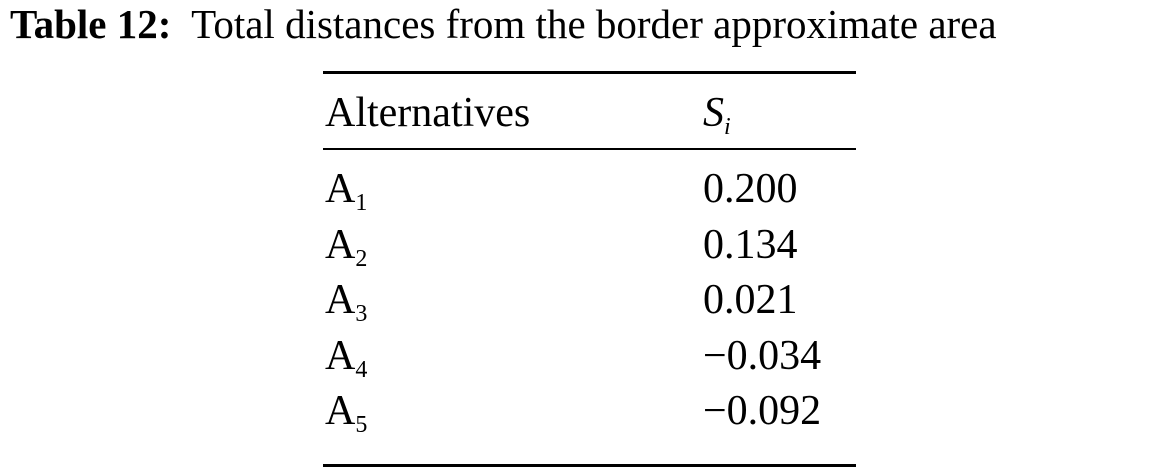 The height and width of the screenshot is (475, 1167). Describe the element at coordinates (750, 244) in the screenshot. I see `value-cell: 0.134` at that location.